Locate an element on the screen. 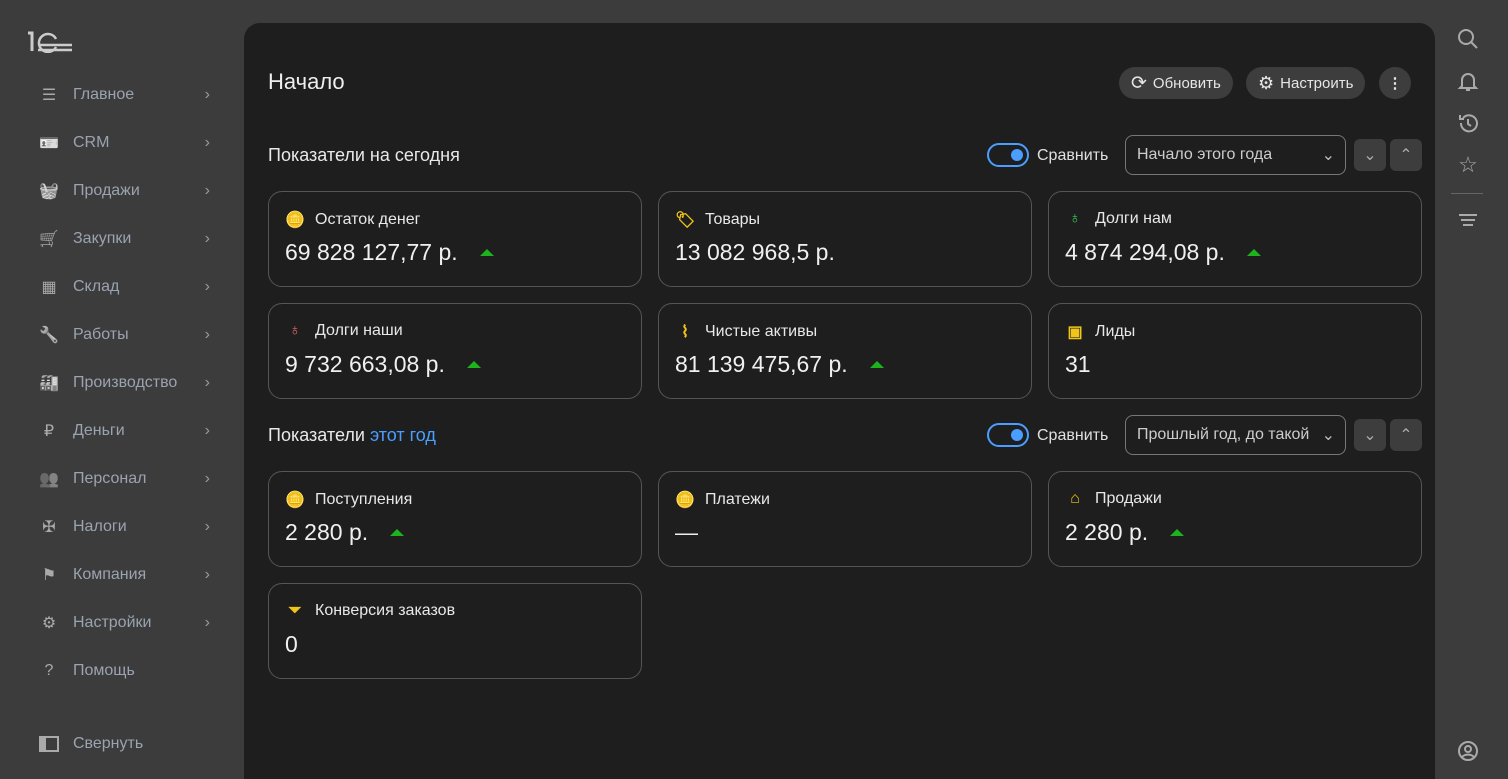 The width and height of the screenshot is (1508, 779). collapse-button: Свернуть is located at coordinates (128, 744).